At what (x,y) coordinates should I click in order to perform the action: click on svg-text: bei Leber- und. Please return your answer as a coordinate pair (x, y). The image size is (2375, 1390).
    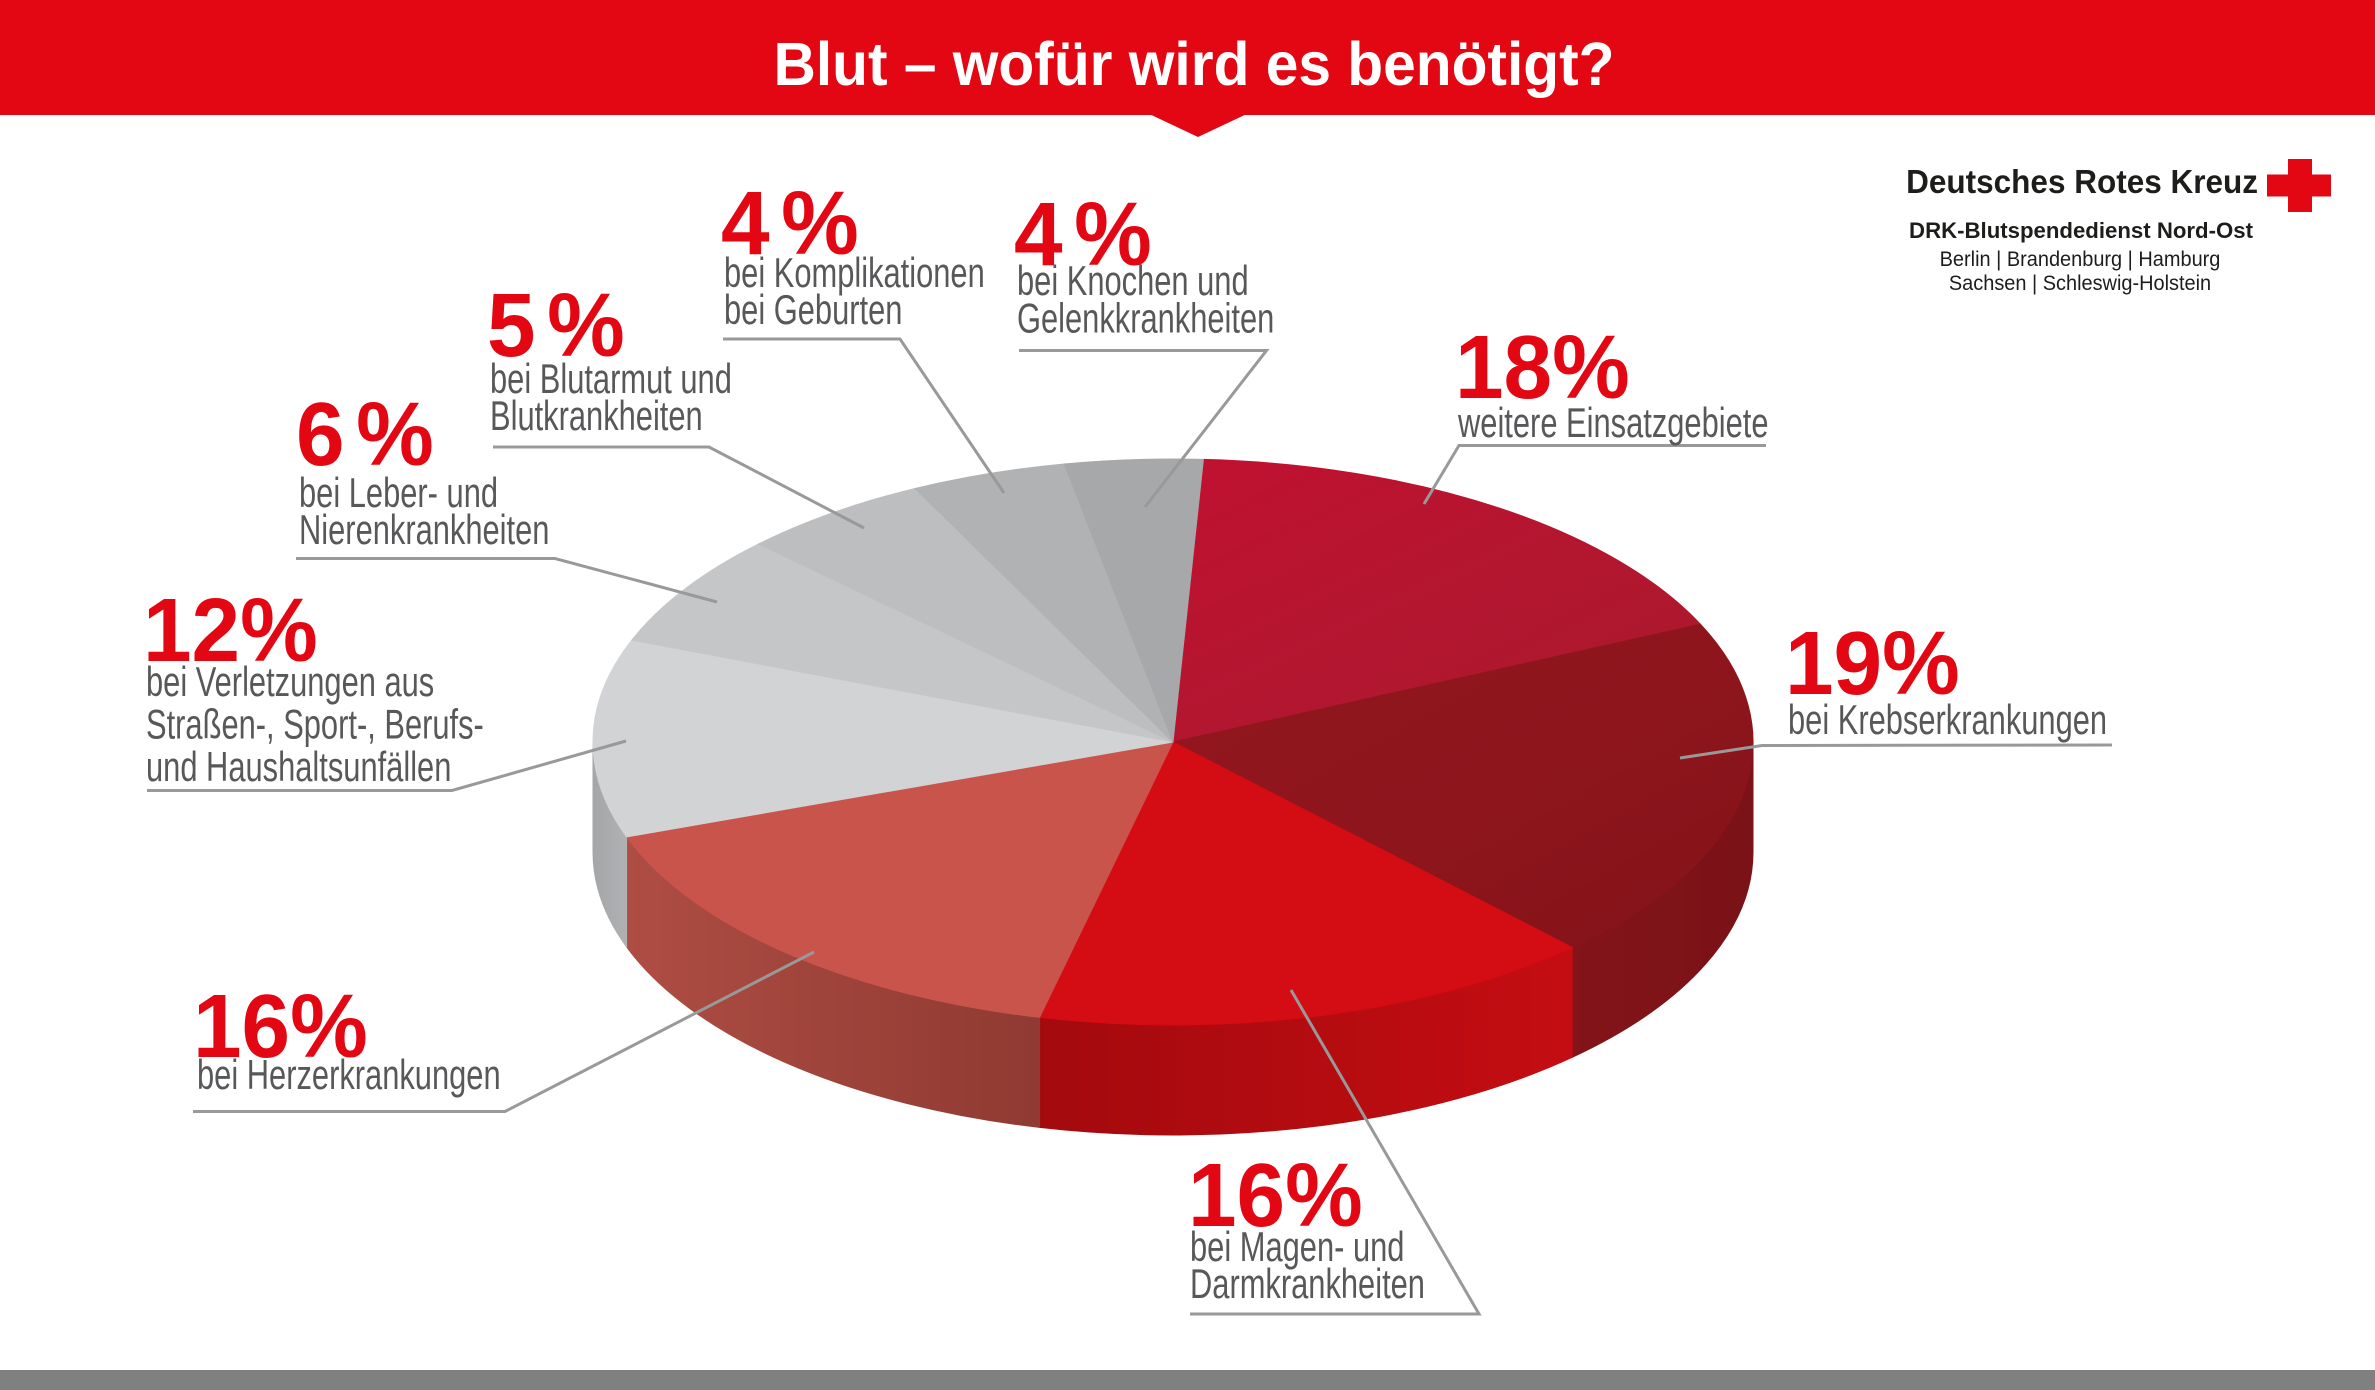
    Looking at the image, I should click on (398, 492).